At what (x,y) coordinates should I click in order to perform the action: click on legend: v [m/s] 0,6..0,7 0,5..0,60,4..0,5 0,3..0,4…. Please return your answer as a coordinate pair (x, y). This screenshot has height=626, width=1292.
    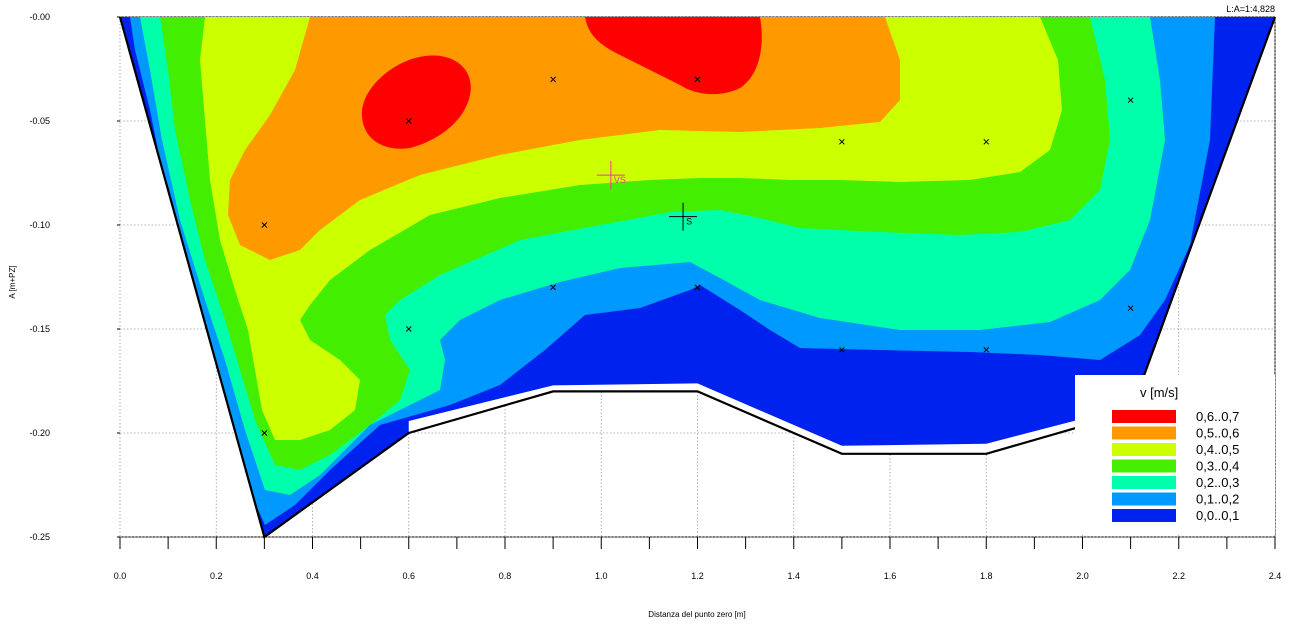
    Looking at the image, I should click on (1175, 455).